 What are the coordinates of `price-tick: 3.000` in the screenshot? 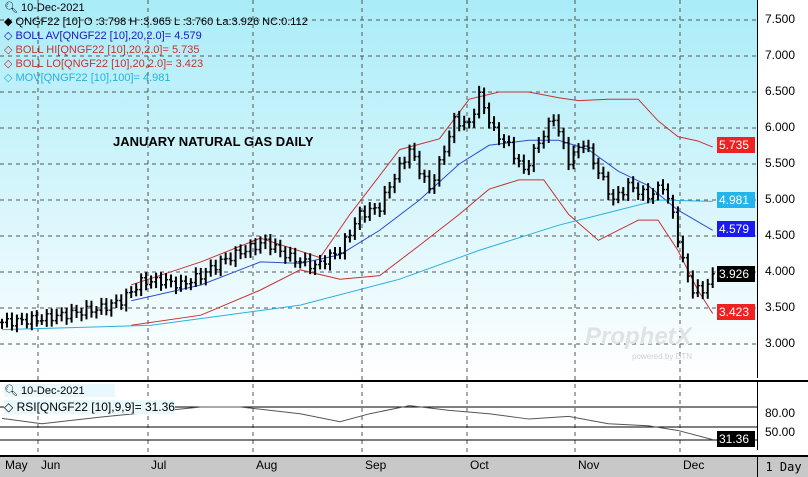 It's located at (780, 343).